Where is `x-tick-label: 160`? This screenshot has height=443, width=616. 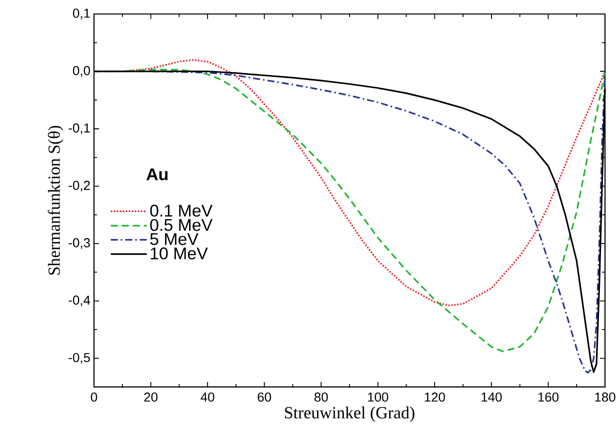 x-tick-label: 160 is located at coordinates (548, 397).